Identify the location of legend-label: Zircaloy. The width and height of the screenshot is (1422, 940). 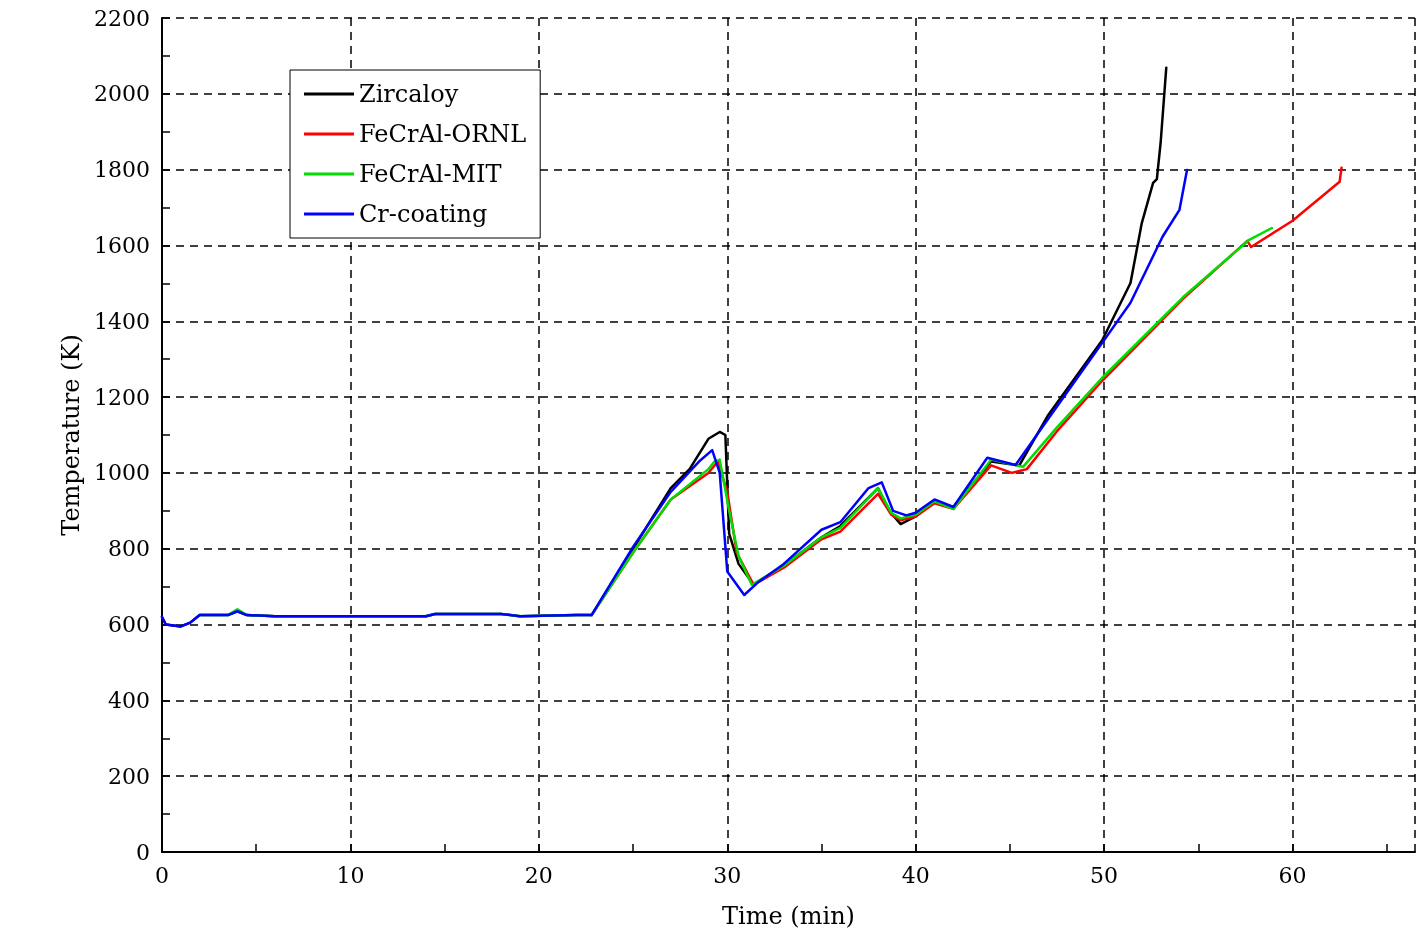
(409, 94).